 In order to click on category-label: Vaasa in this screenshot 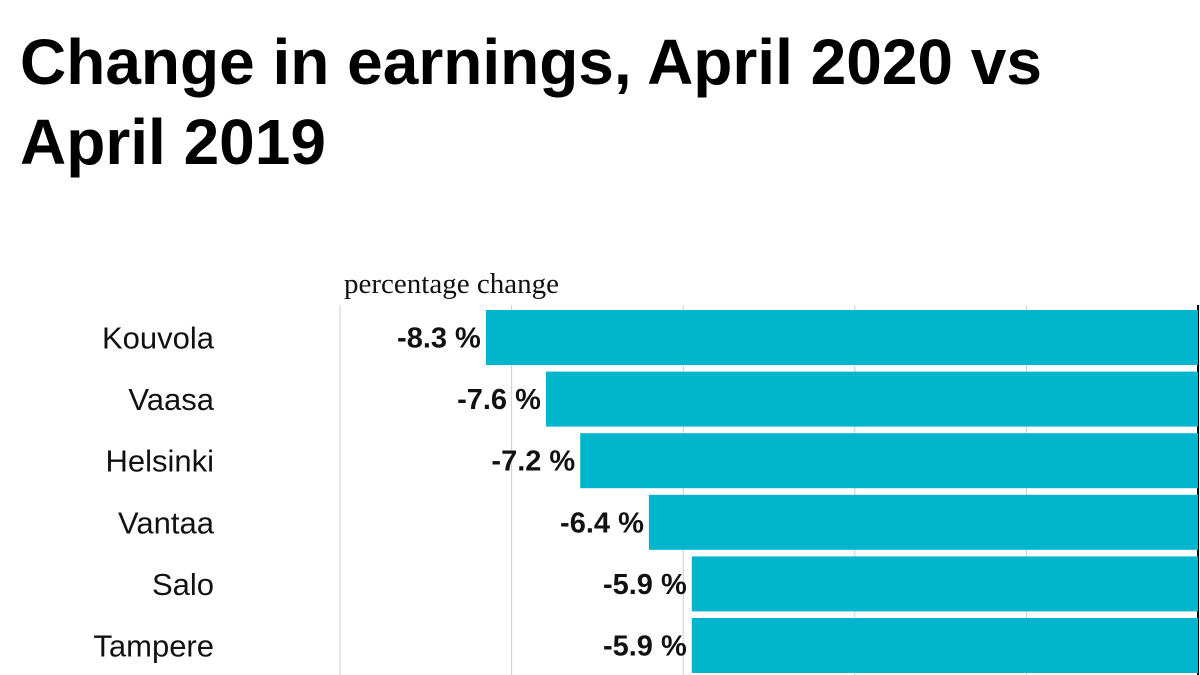, I will do `click(171, 399)`.